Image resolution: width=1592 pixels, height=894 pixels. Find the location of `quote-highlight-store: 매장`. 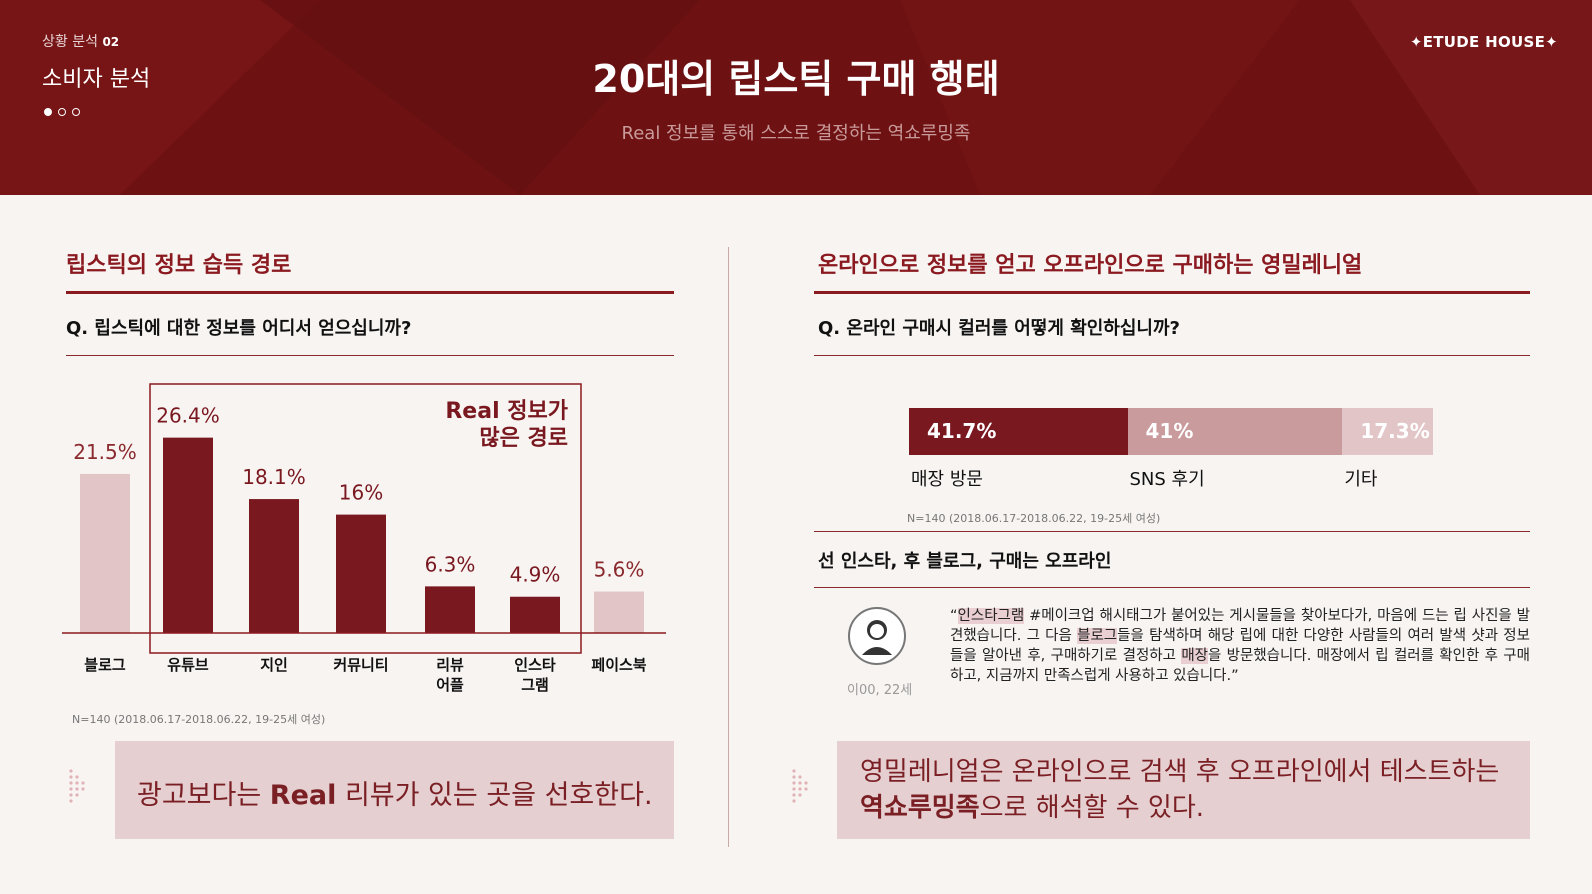

quote-highlight-store: 매장 is located at coordinates (1194, 656).